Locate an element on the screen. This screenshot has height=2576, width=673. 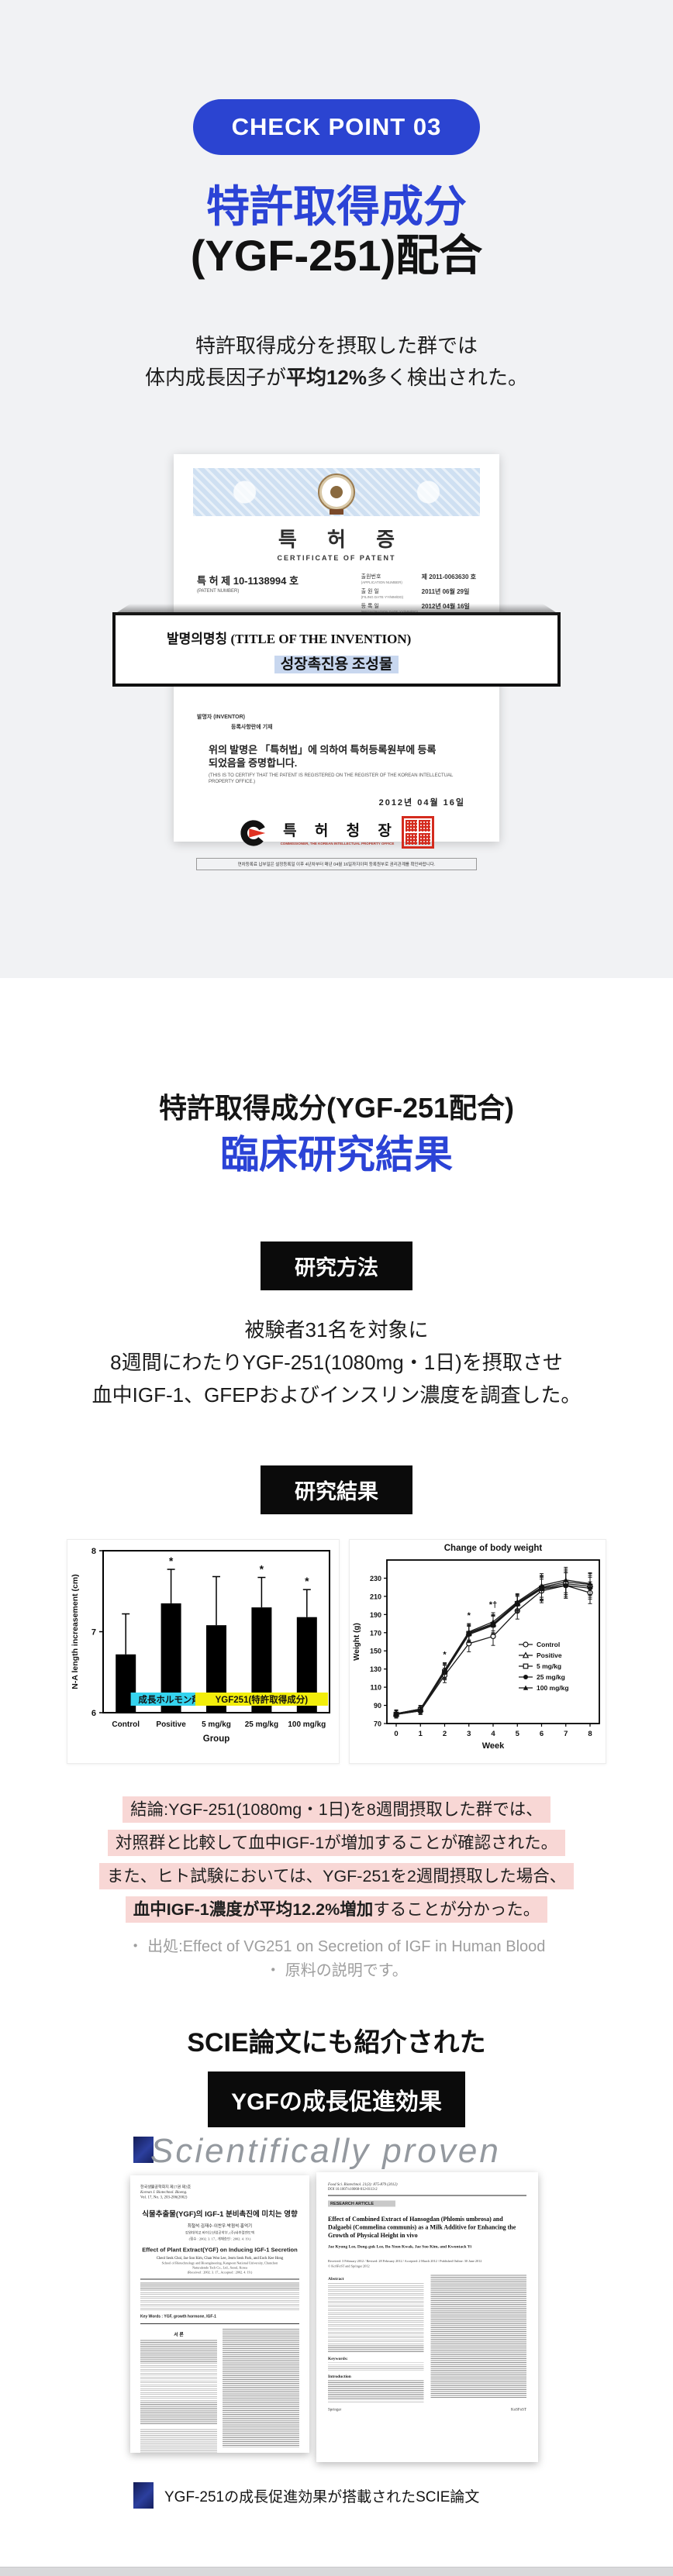
svg-text: Week is located at coordinates (493, 1746).